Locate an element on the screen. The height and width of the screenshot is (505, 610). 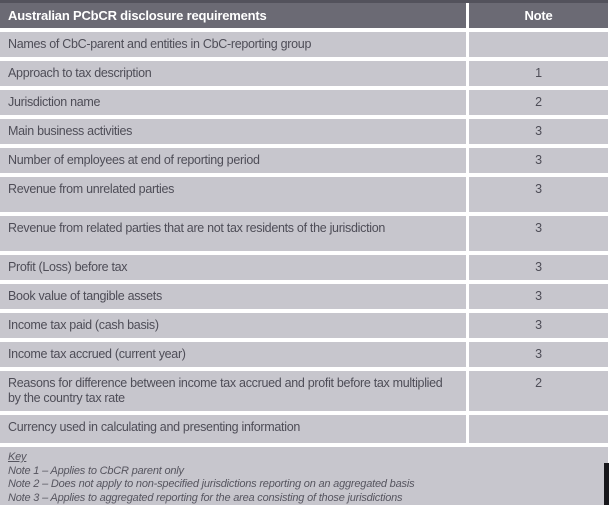
note-column-header: Note is located at coordinates (538, 15).